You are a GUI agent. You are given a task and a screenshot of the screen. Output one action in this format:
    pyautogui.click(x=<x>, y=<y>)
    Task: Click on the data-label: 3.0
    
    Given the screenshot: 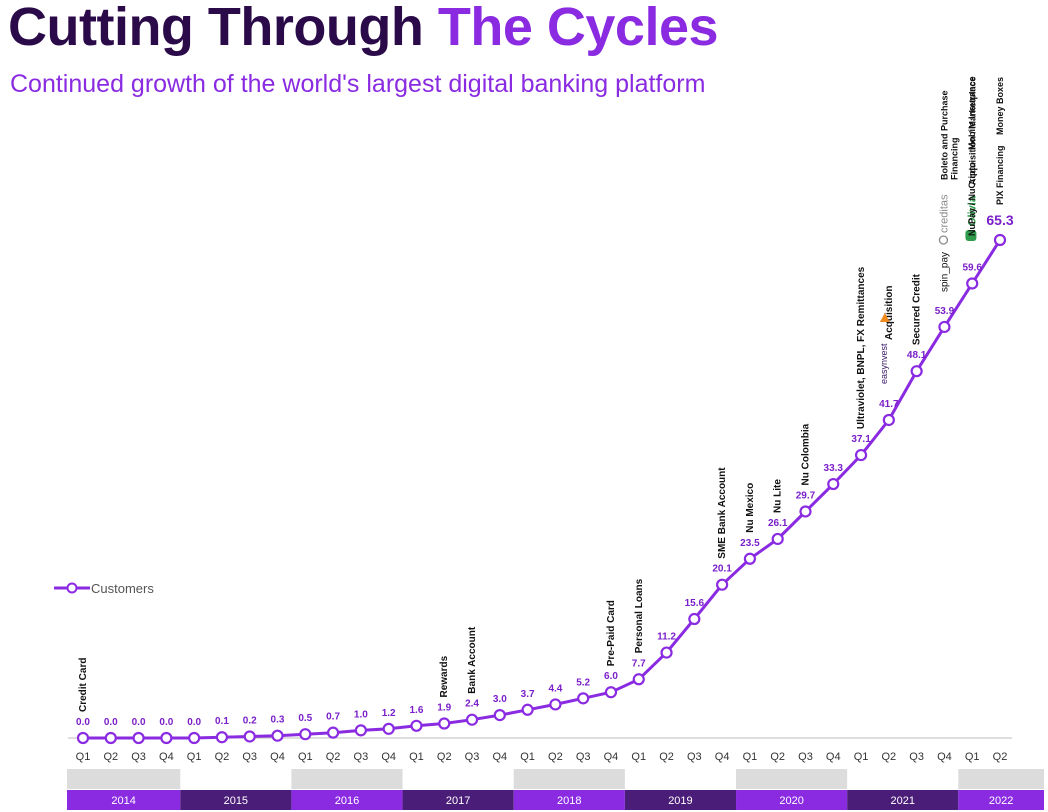 What is the action you would take?
    pyautogui.click(x=500, y=699)
    